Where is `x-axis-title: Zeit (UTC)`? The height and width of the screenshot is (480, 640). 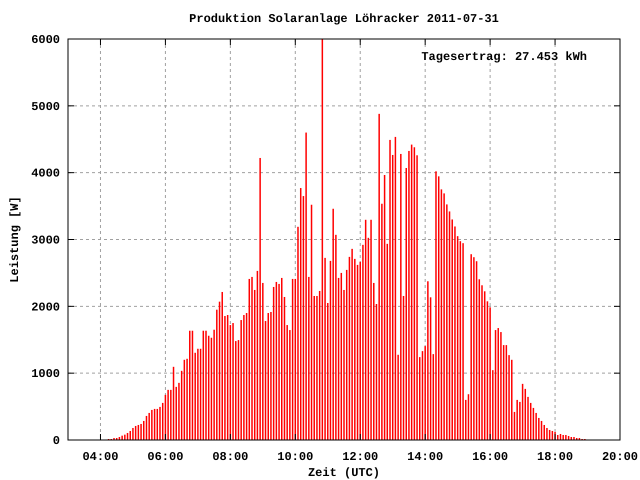
x-axis-title: Zeit (UTC) is located at coordinates (344, 473).